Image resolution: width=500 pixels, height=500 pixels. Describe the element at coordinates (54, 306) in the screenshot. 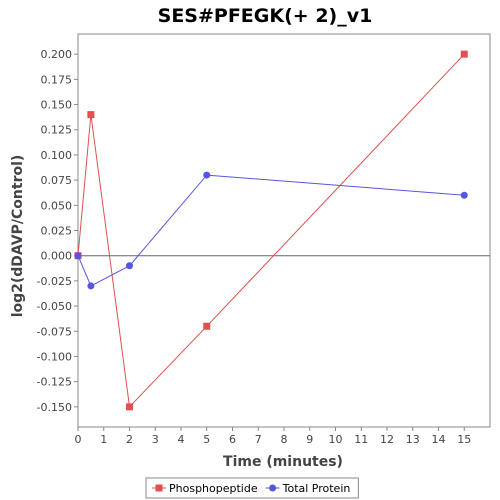

I see `y-tick-label: -0.050` at that location.